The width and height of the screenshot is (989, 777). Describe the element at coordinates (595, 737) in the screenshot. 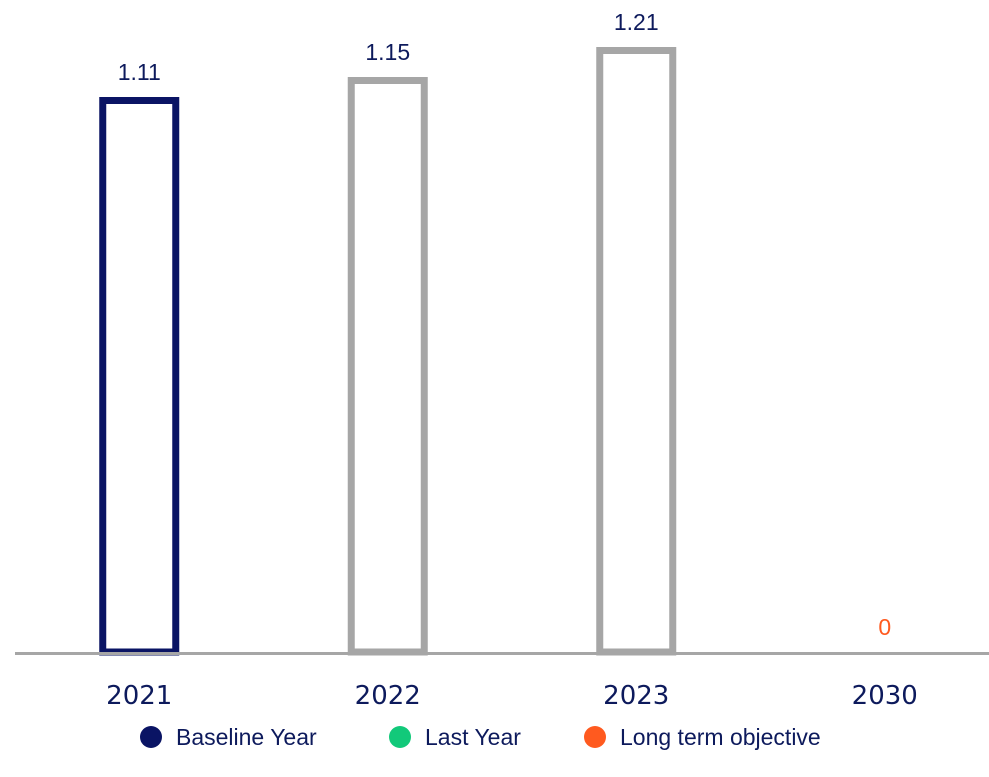

I see `legend-swatch-long-term-objective` at that location.